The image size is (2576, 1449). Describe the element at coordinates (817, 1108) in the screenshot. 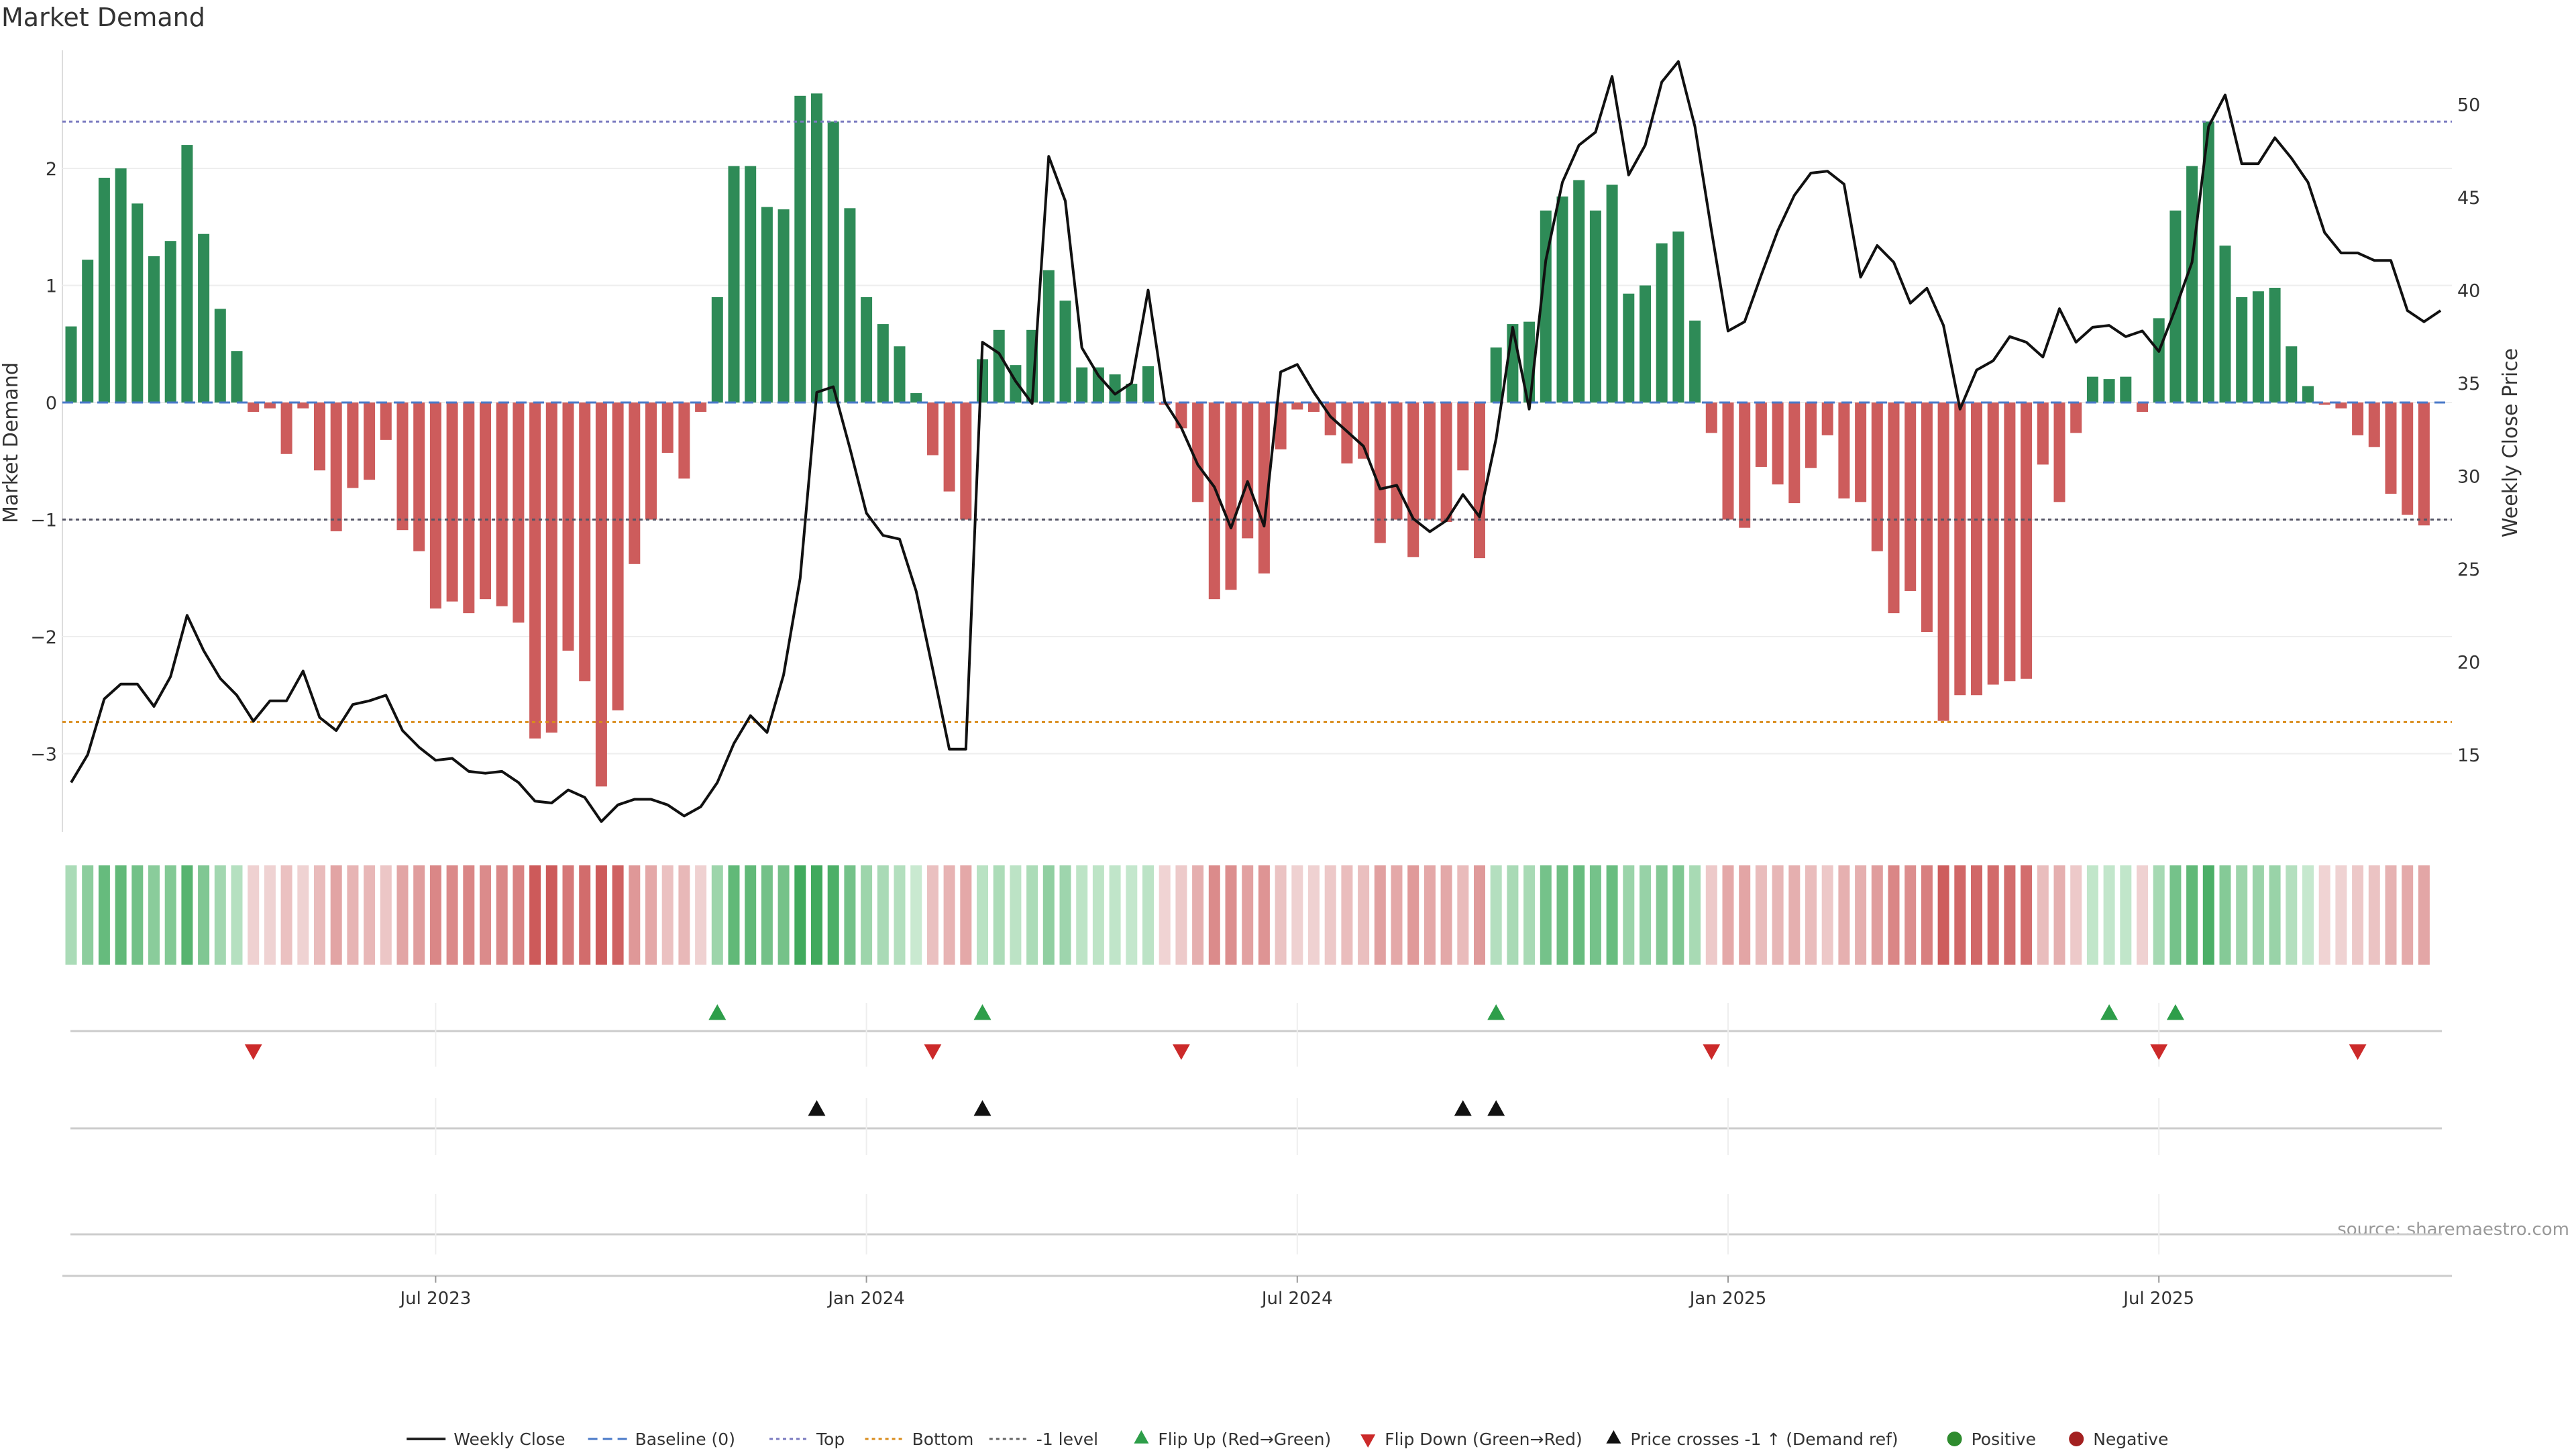

I see `price-cross-marker` at that location.